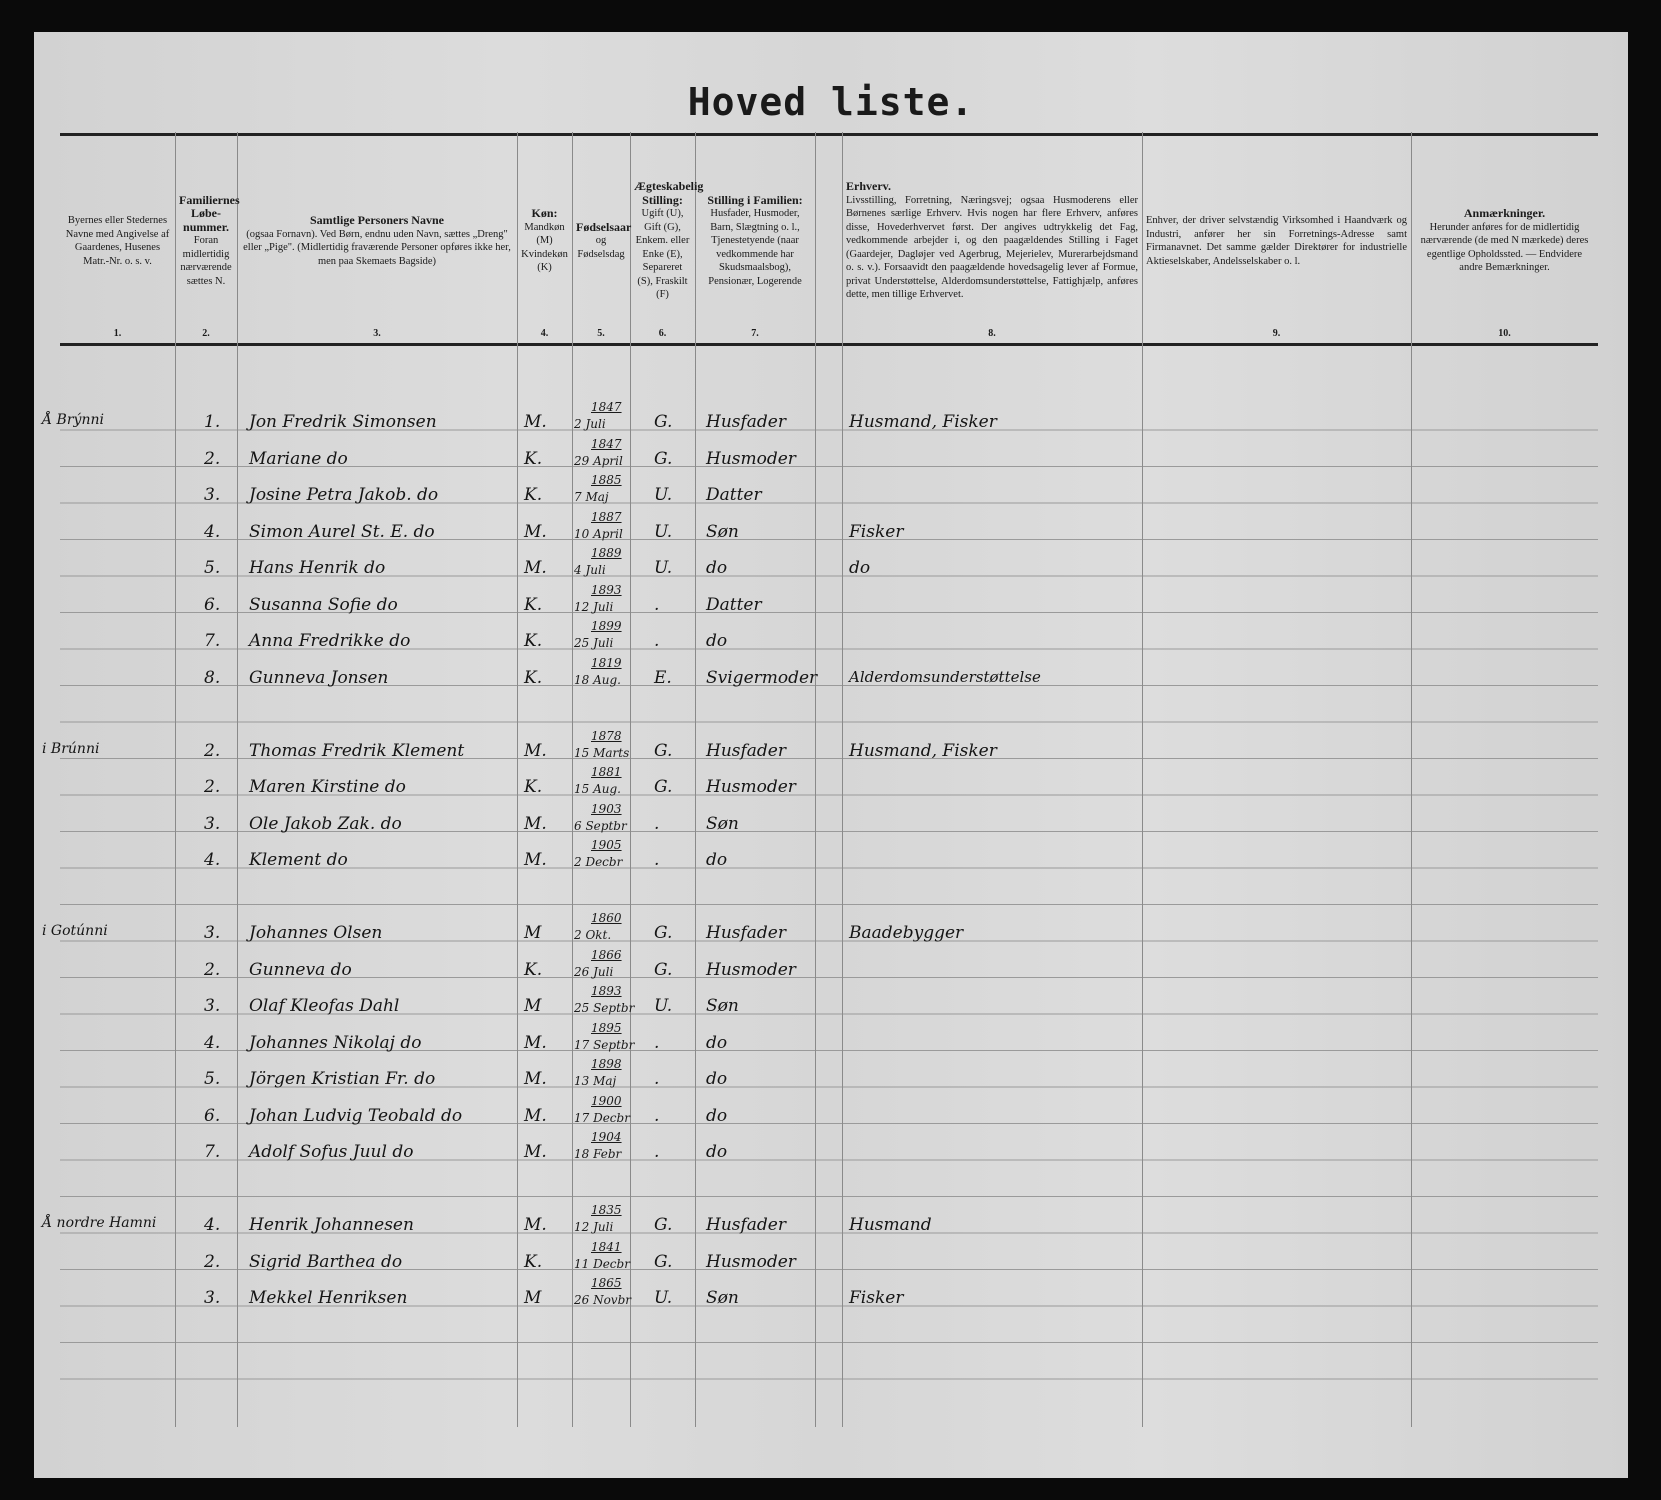 The width and height of the screenshot is (1661, 1500). Describe the element at coordinates (606, 772) in the screenshot. I see `birth-year: 1881` at that location.